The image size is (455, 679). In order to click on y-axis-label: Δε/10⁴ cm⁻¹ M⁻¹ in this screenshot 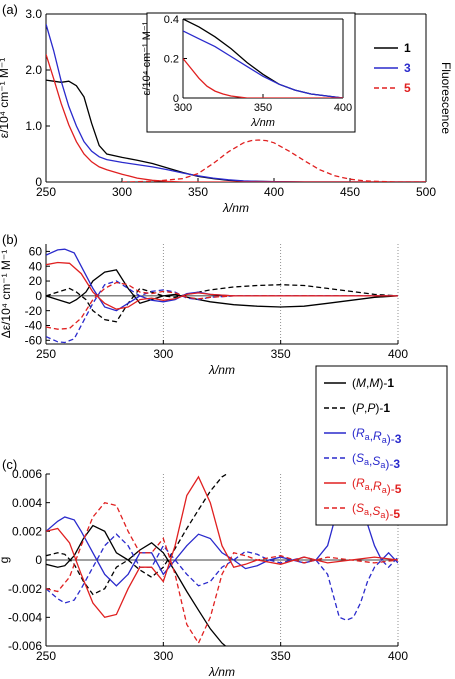, I will do `click(6, 294)`.